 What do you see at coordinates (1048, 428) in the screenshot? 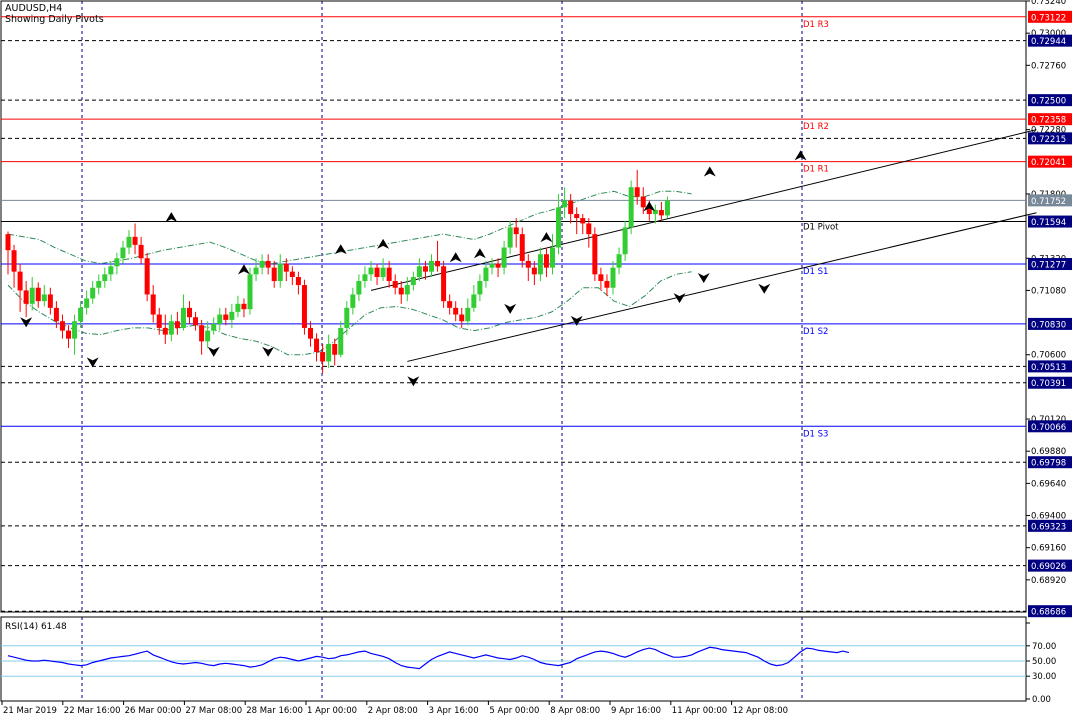
I see `level-price-tag-label: 0.70066` at bounding box center [1048, 428].